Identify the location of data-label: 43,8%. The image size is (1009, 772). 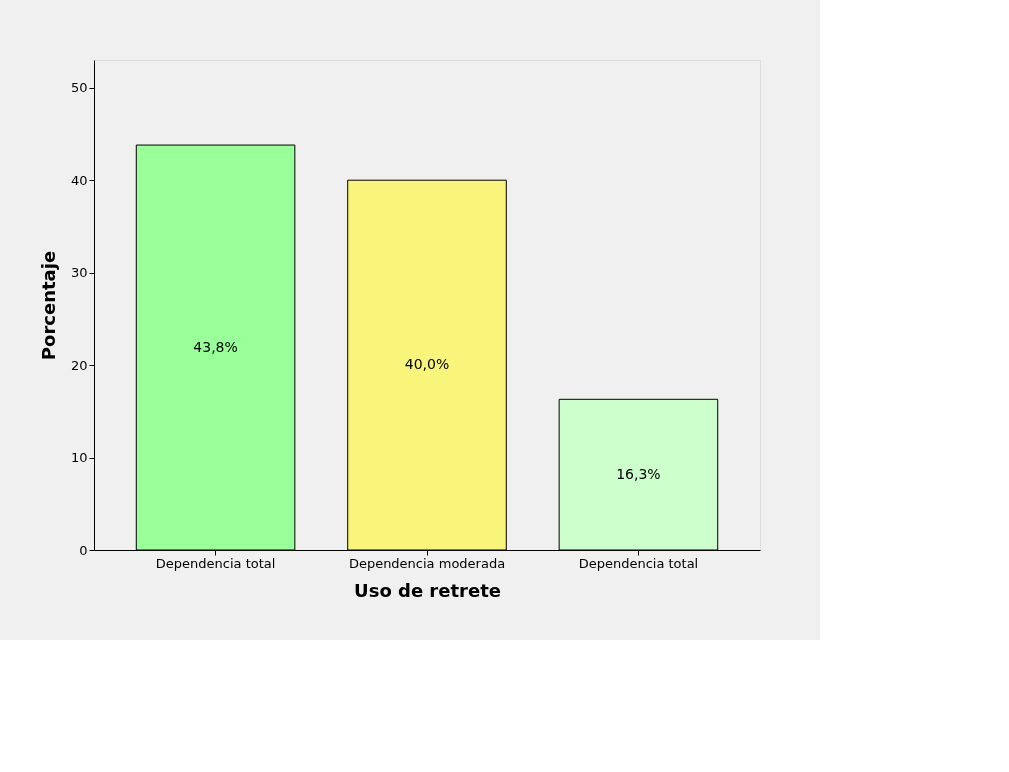
(215, 346).